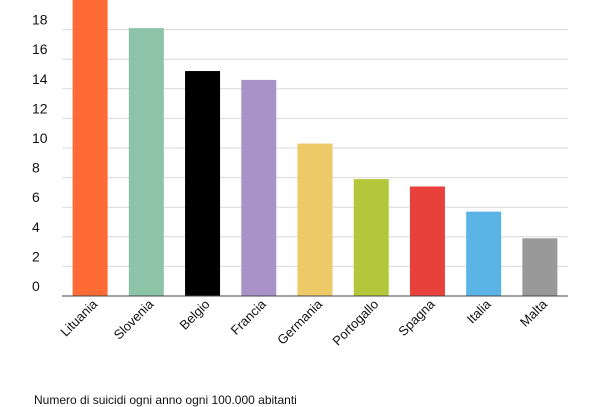 The height and width of the screenshot is (407, 600). I want to click on y-axis: 0 2 4 6 8 10 12 14 16 18, so click(40, 153).